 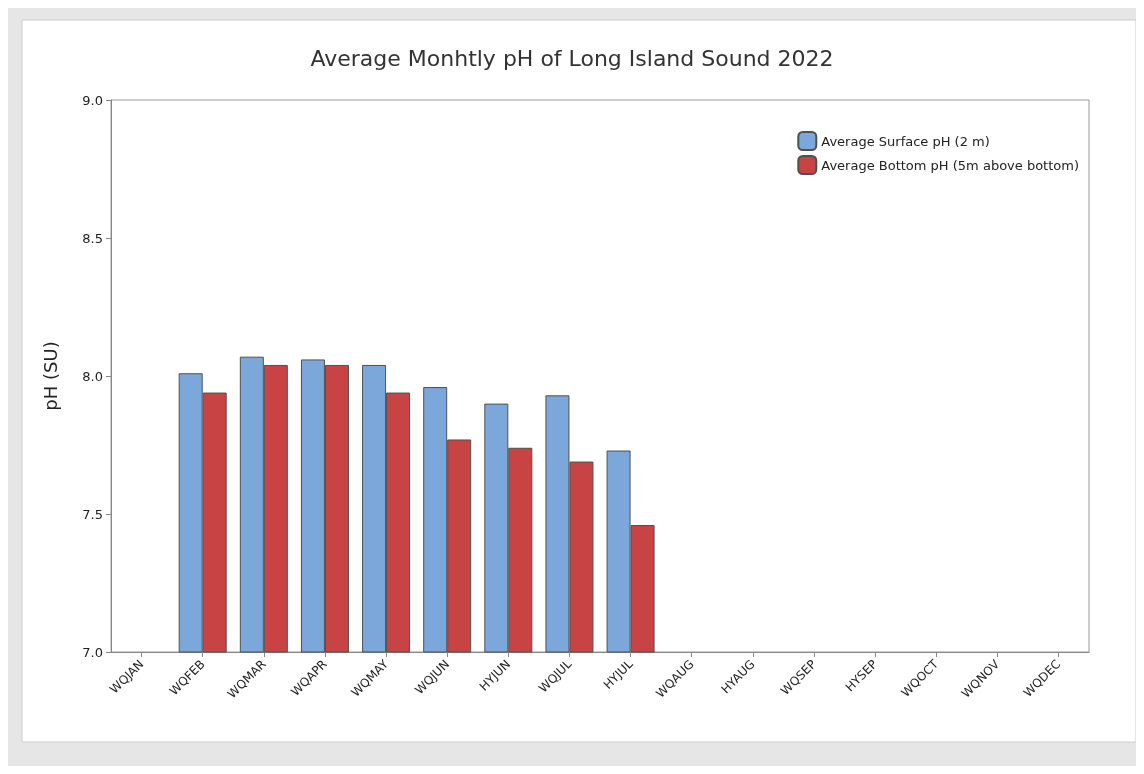 I want to click on y-tick-label: 8.5, so click(x=92, y=238).